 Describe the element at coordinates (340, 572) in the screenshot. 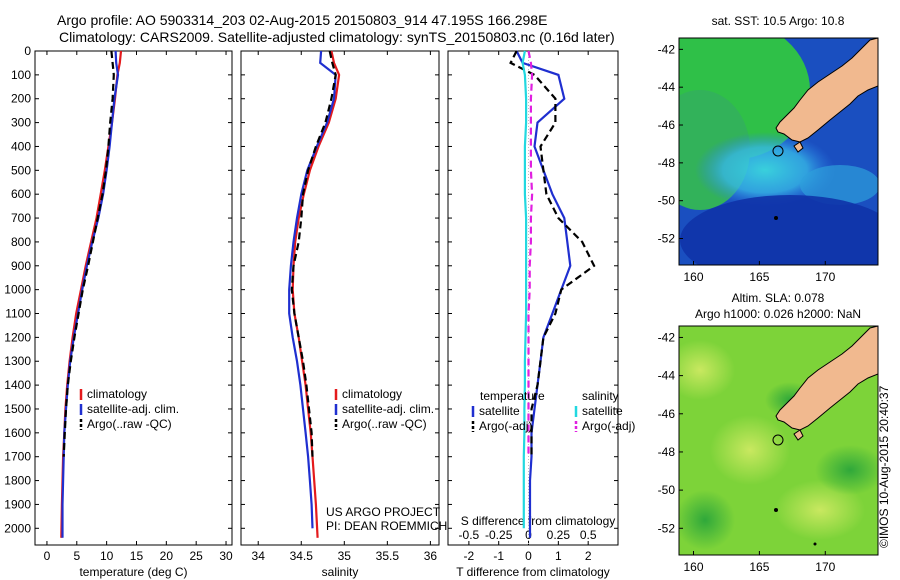

I see `x-axis-label: salinity` at that location.